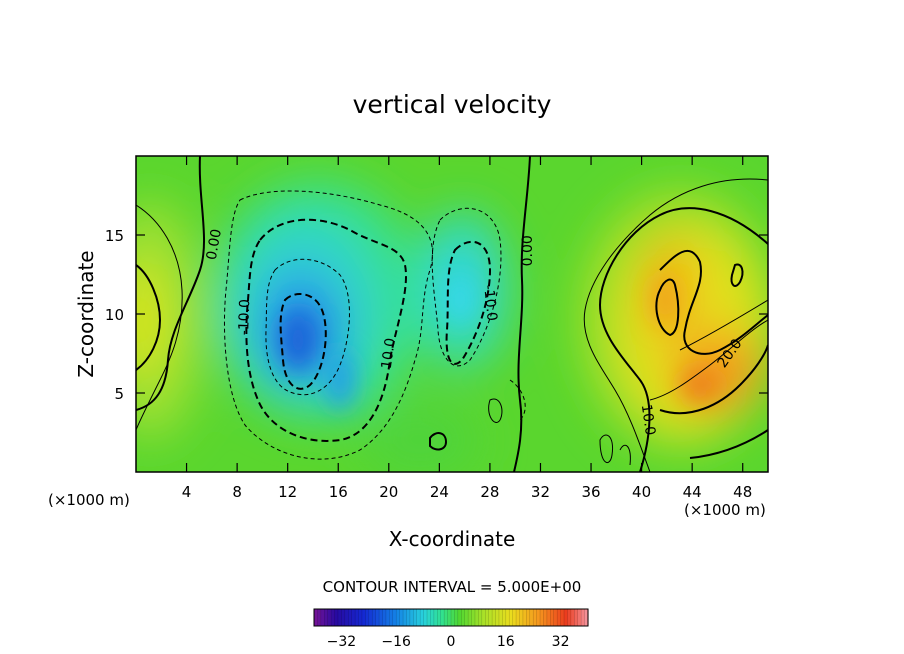 The width and height of the screenshot is (904, 654). Describe the element at coordinates (114, 236) in the screenshot. I see `y-tick-label: 15` at that location.